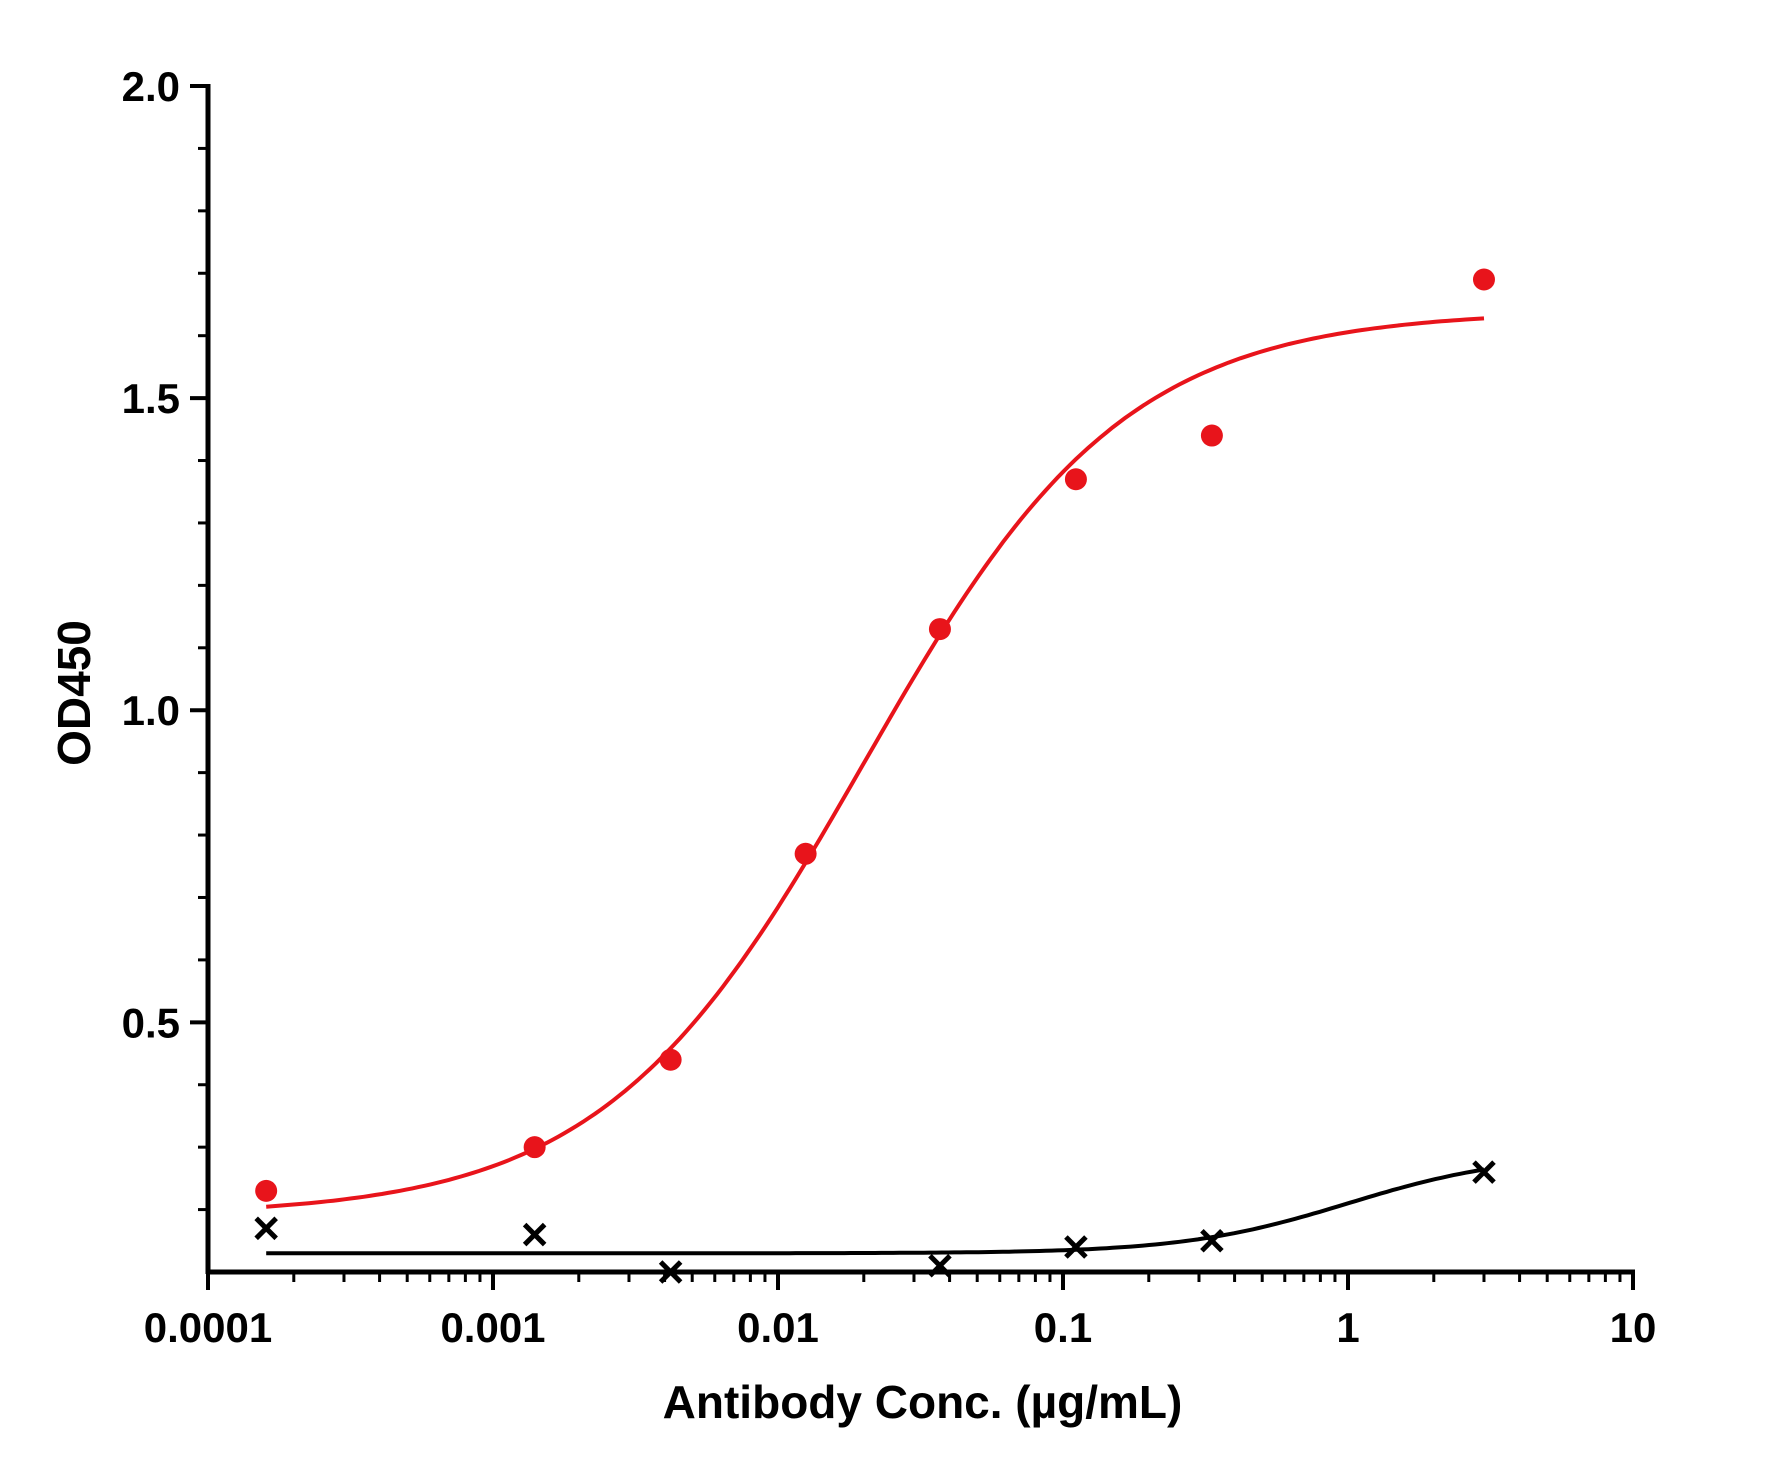 The height and width of the screenshot is (1464, 1775). What do you see at coordinates (165, 637) in the screenshot?
I see `y-axis-ticks: 0.5 1.0 1.5 2.0` at bounding box center [165, 637].